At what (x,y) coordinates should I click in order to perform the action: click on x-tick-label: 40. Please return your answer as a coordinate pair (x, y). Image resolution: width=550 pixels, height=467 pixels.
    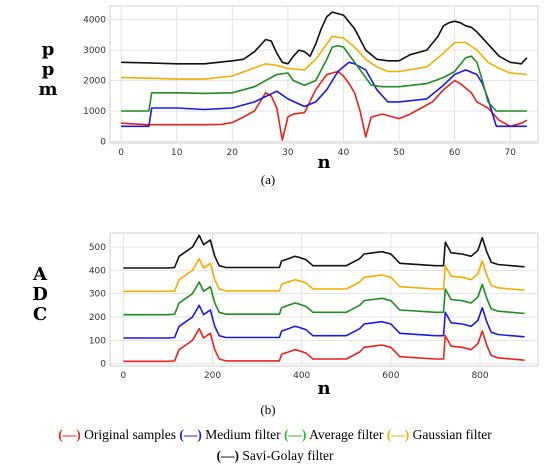
    Looking at the image, I should click on (344, 153).